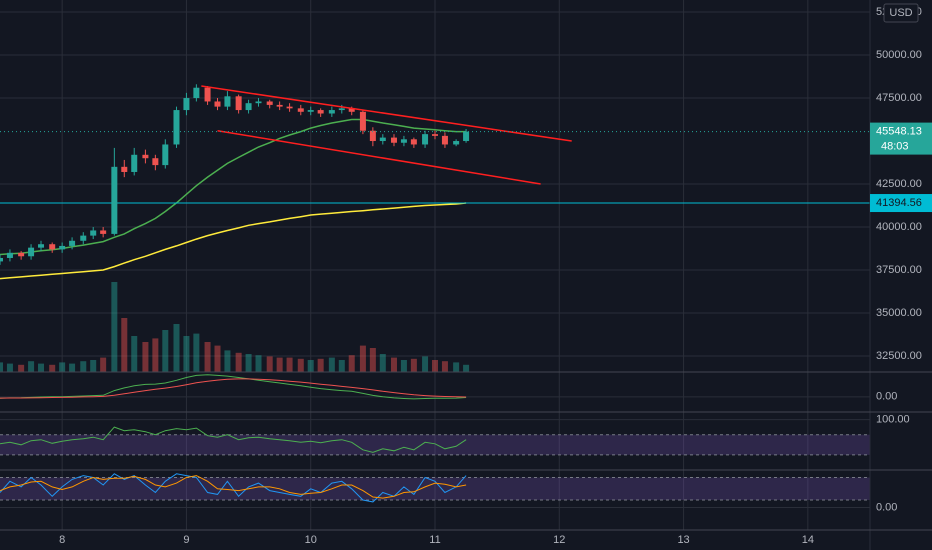 This screenshot has width=932, height=550. I want to click on band-fill, so click(435, 444).